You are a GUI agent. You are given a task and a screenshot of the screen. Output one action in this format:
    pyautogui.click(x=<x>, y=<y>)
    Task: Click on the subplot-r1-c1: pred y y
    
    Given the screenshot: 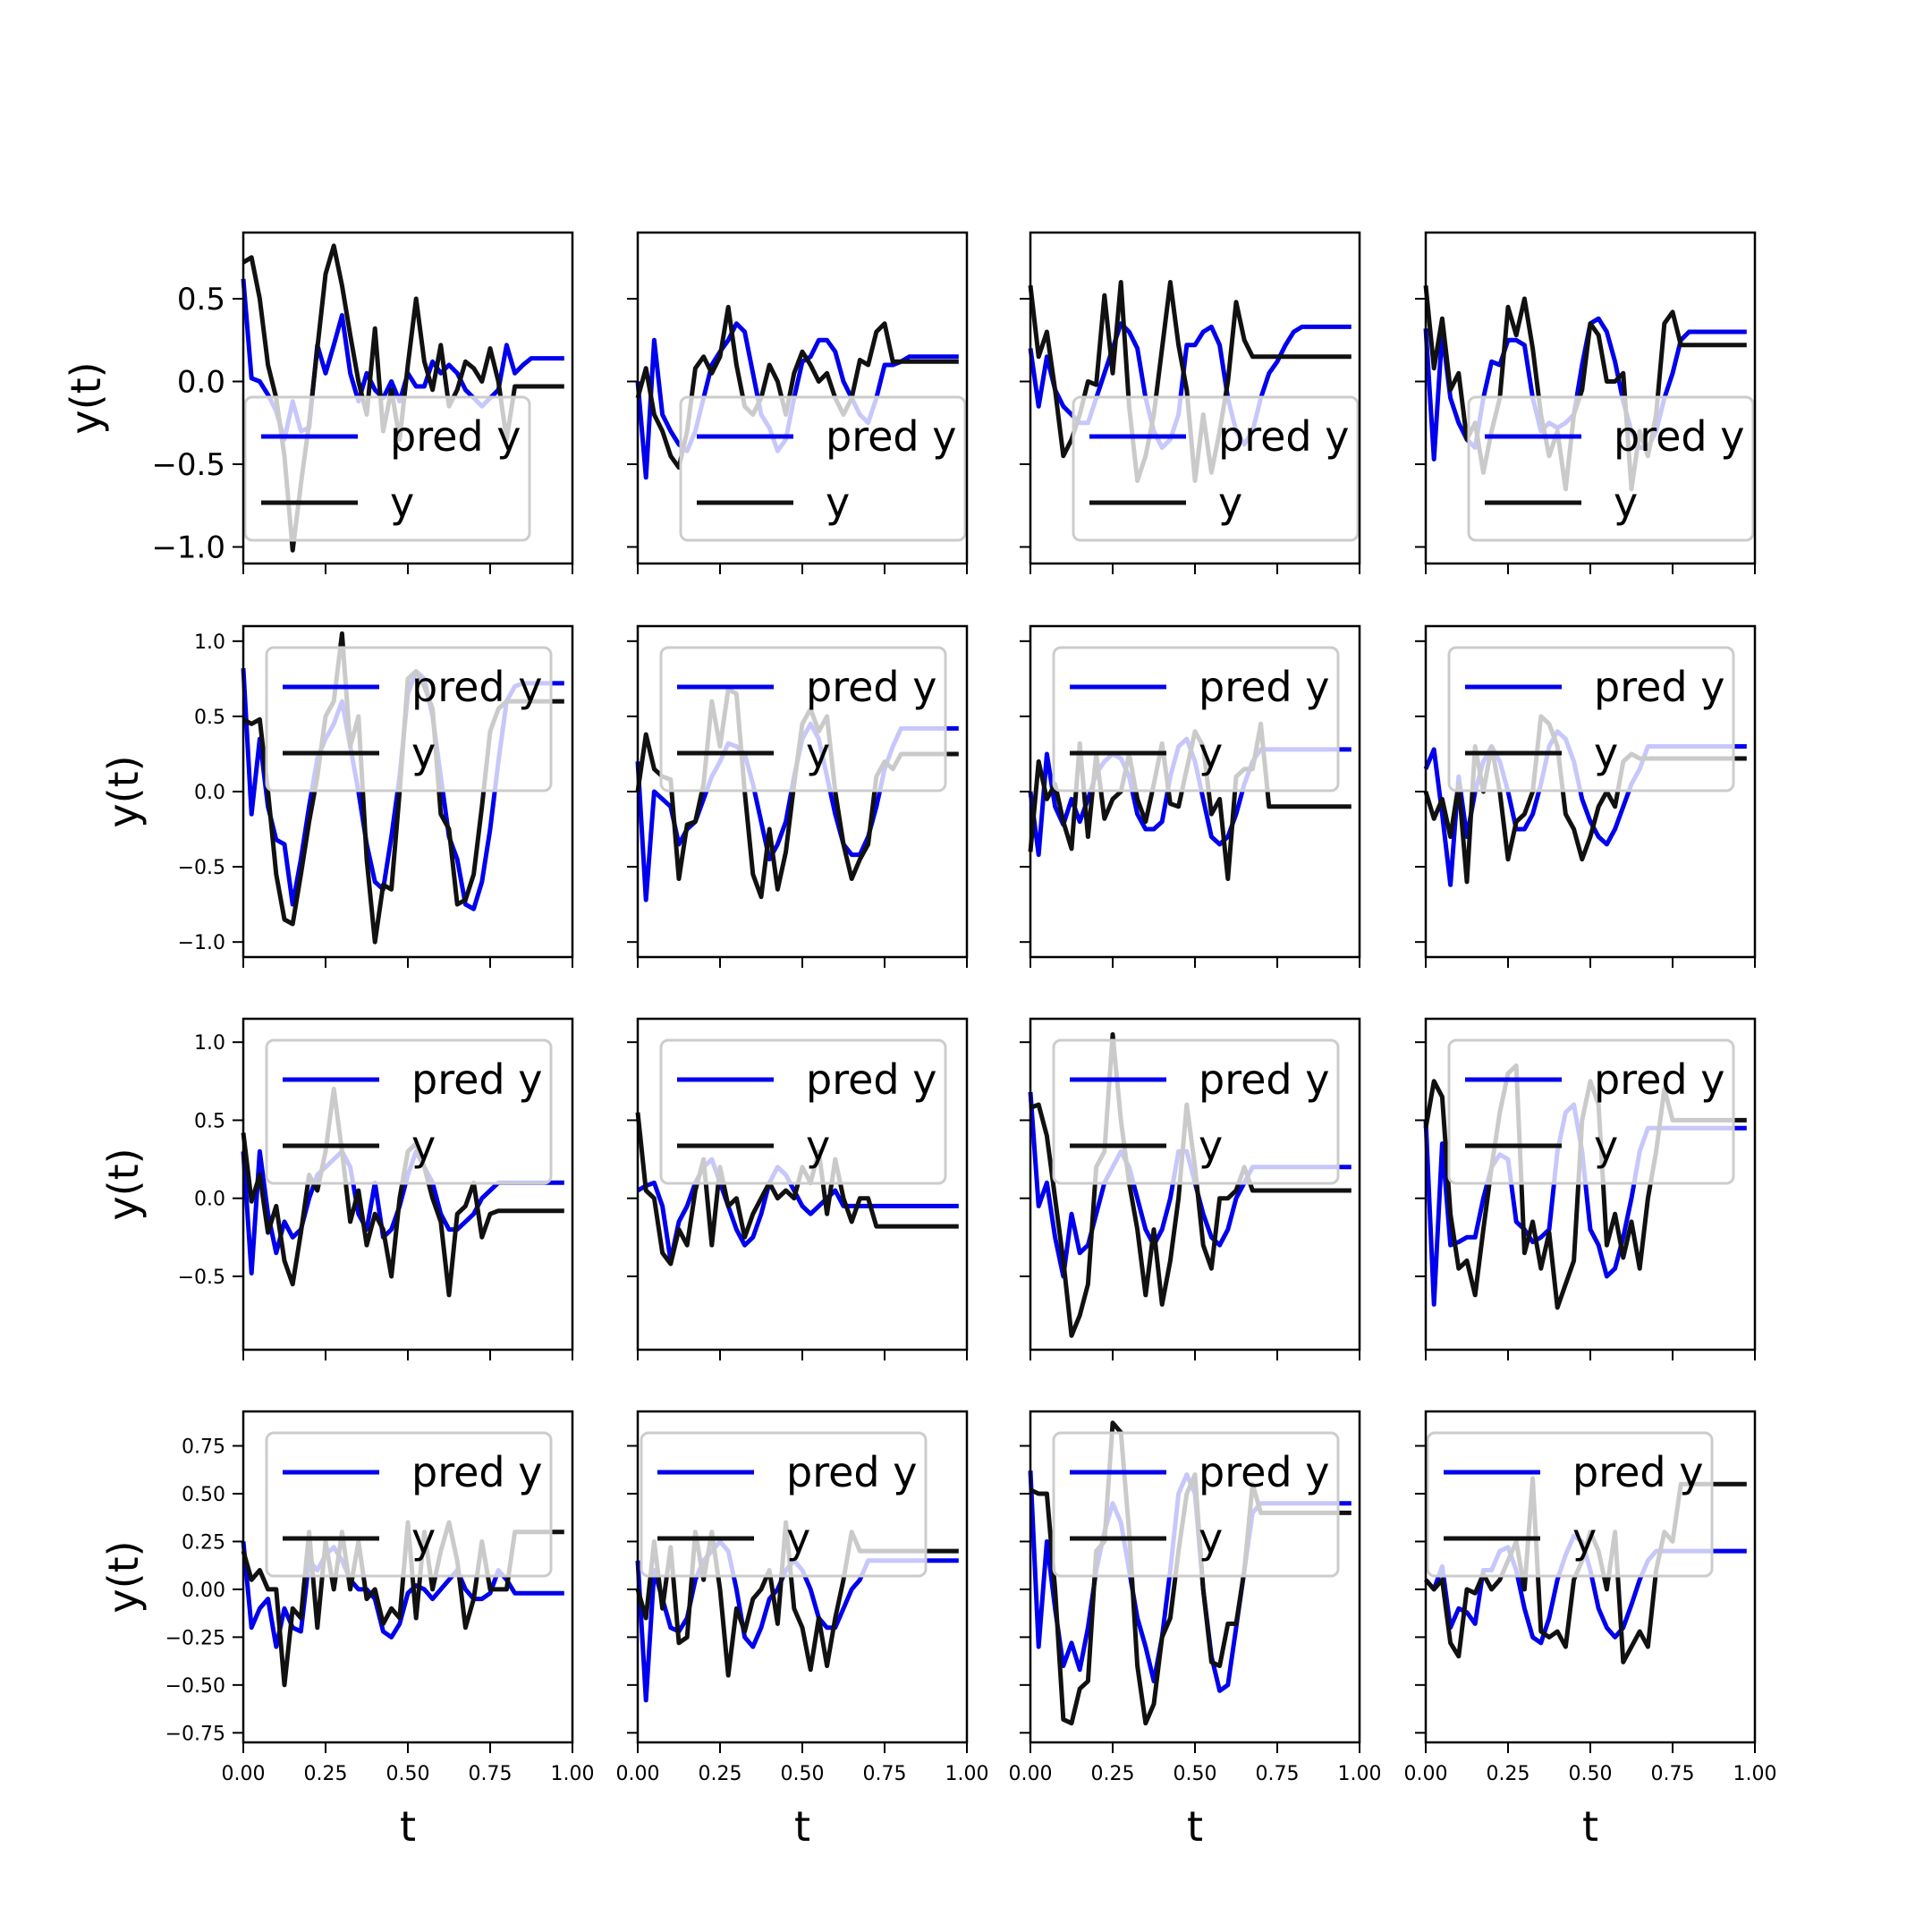 What is the action you would take?
    pyautogui.click(x=798, y=796)
    